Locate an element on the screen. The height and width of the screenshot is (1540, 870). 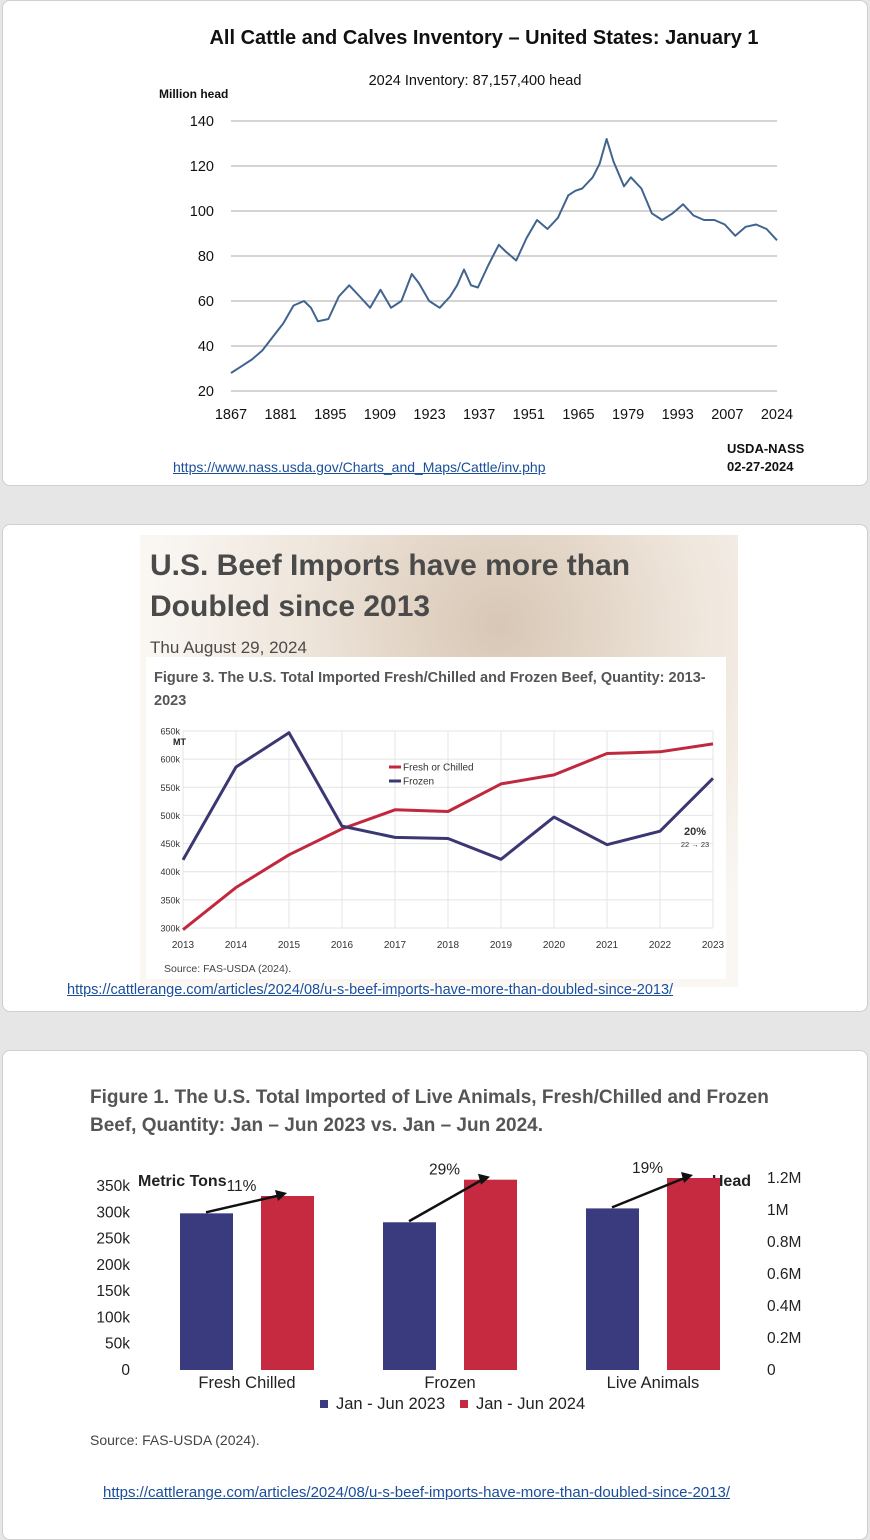
inventory-line is located at coordinates (504, 256).